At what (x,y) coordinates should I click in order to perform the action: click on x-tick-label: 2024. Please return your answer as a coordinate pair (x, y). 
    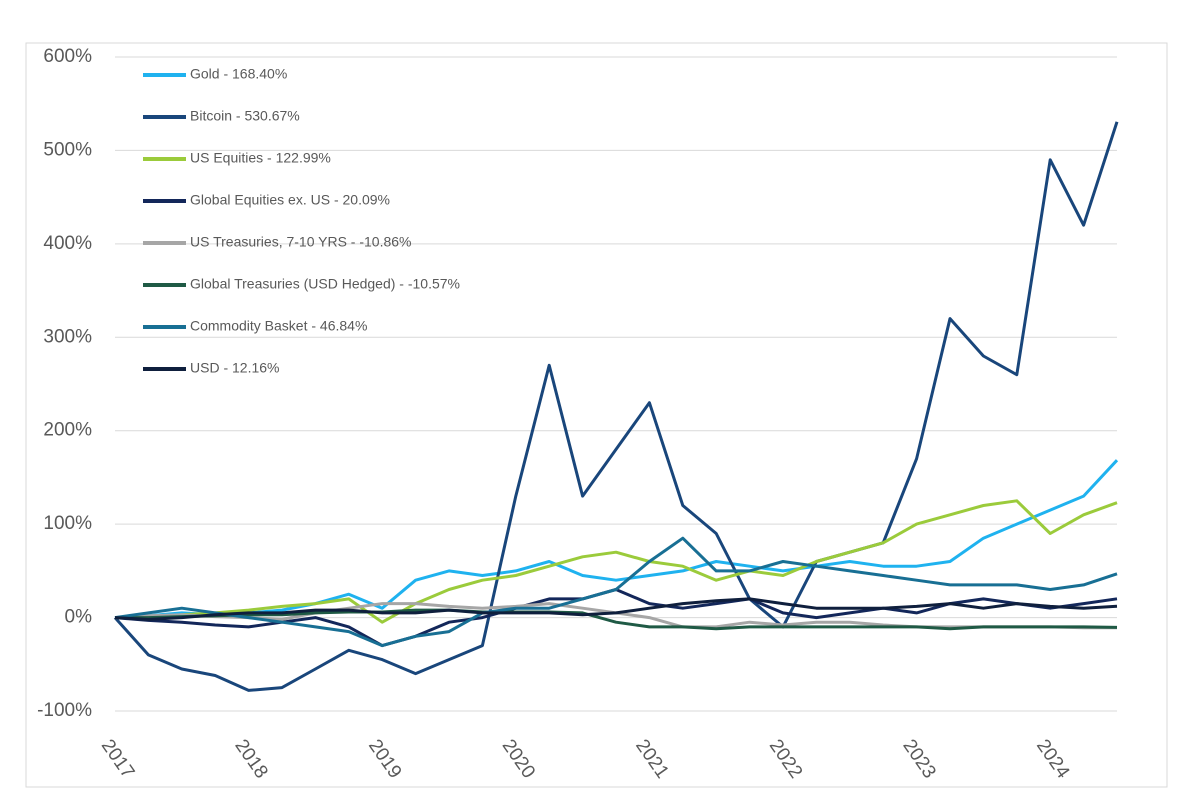
    Looking at the image, I should click on (1053, 759).